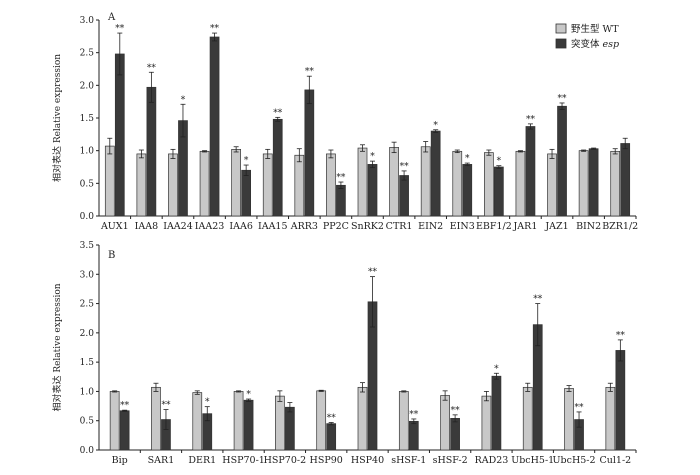  Describe the element at coordinates (114, 421) in the screenshot. I see `wt-bar-bip` at that location.